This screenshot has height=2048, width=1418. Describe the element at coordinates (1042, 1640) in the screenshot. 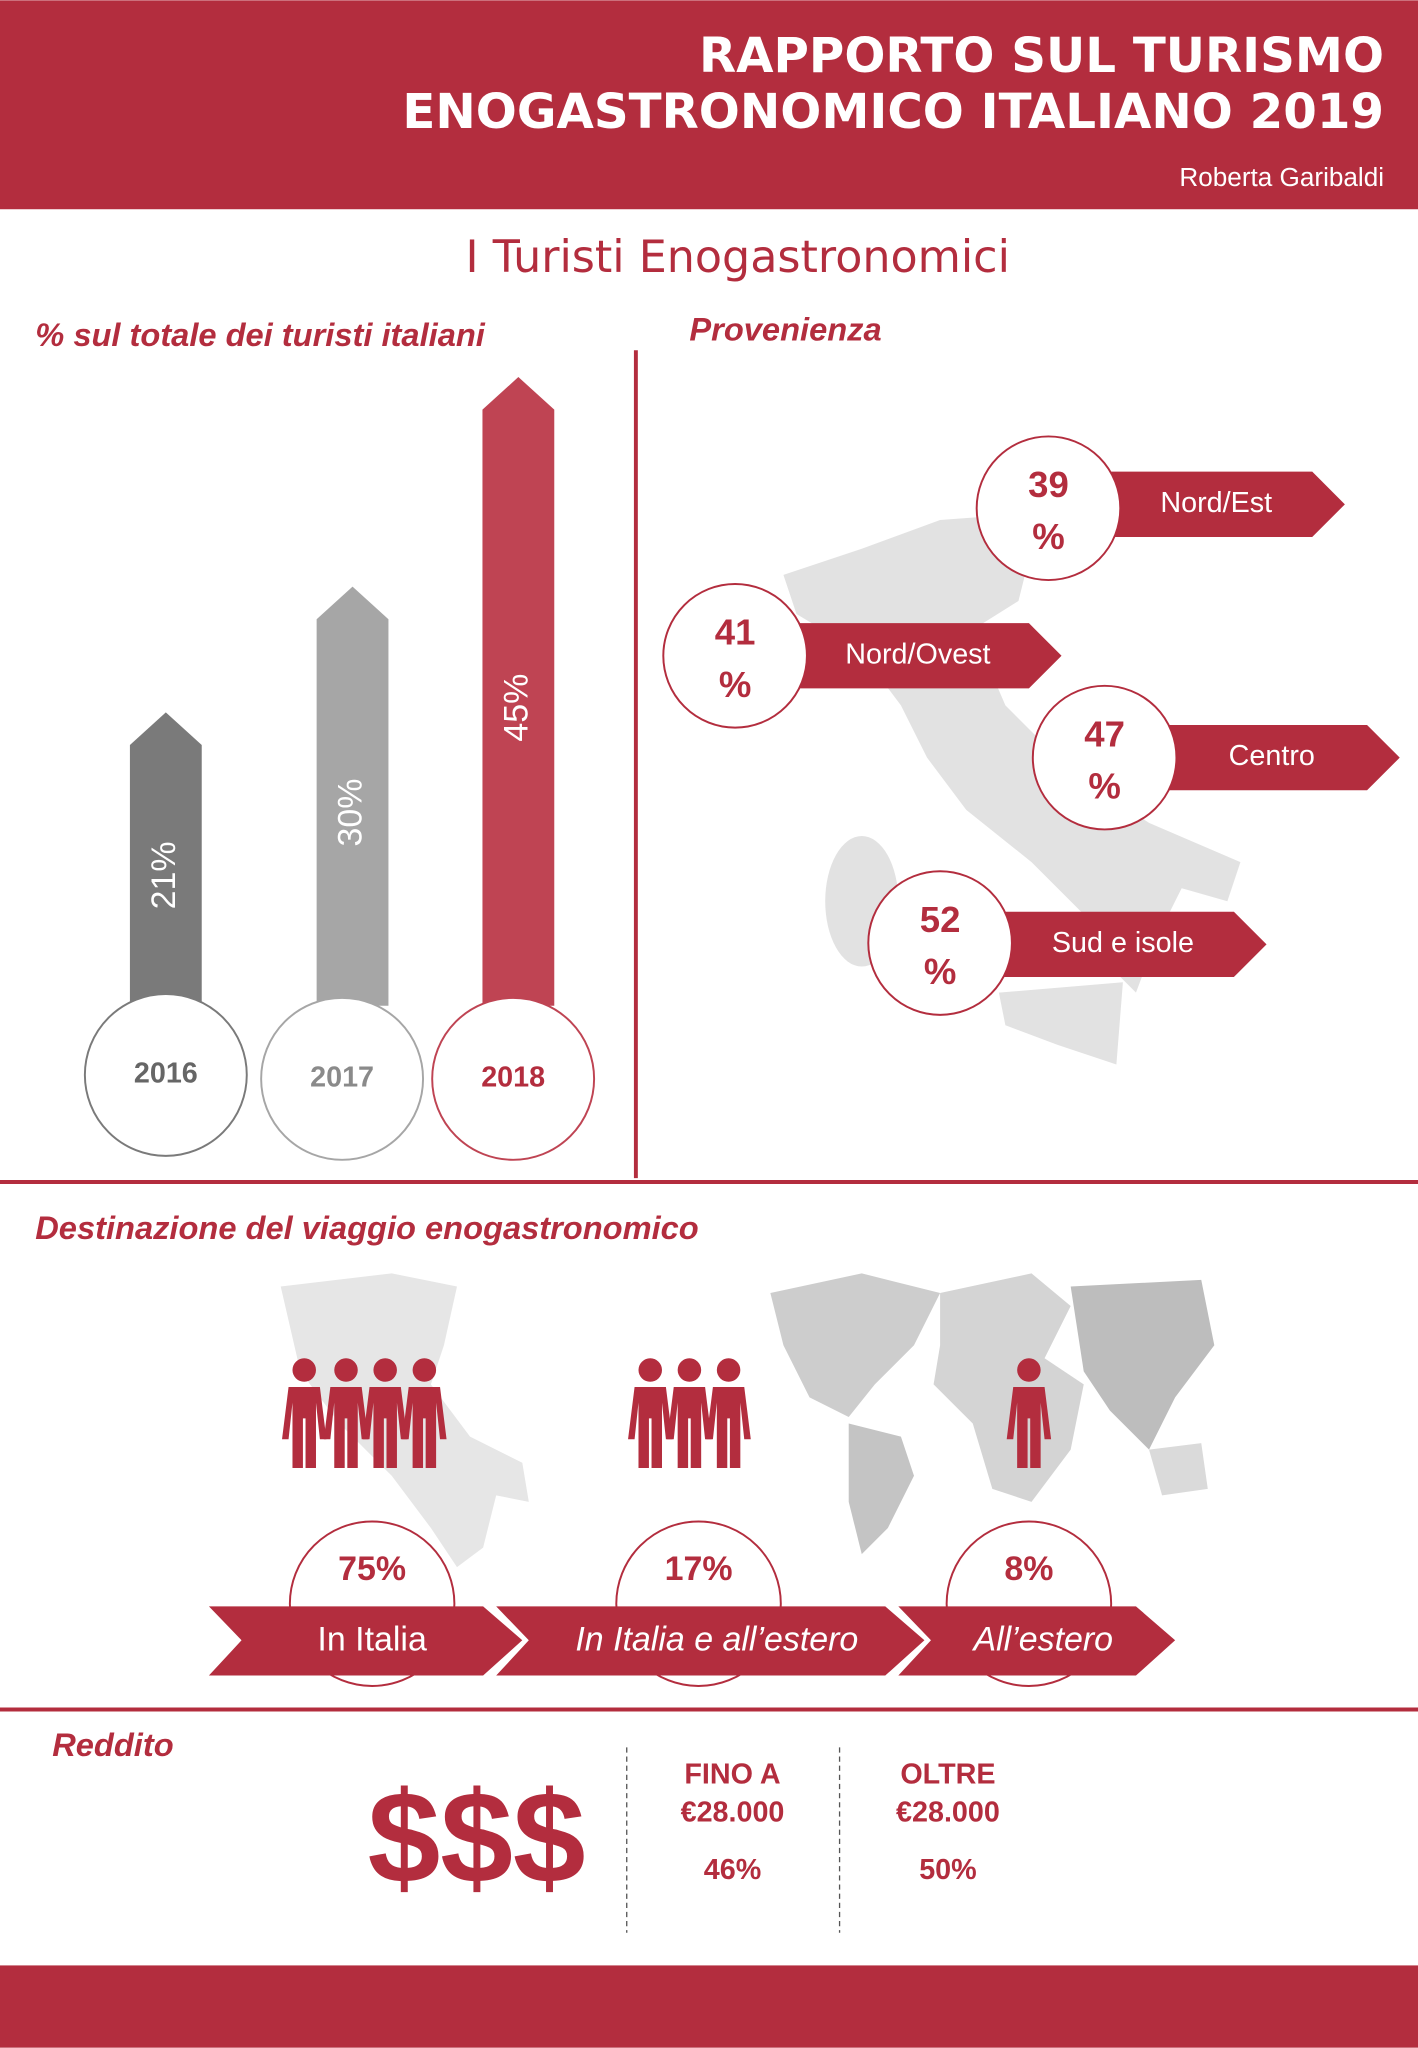

I see `chevron-label: All’estero` at that location.